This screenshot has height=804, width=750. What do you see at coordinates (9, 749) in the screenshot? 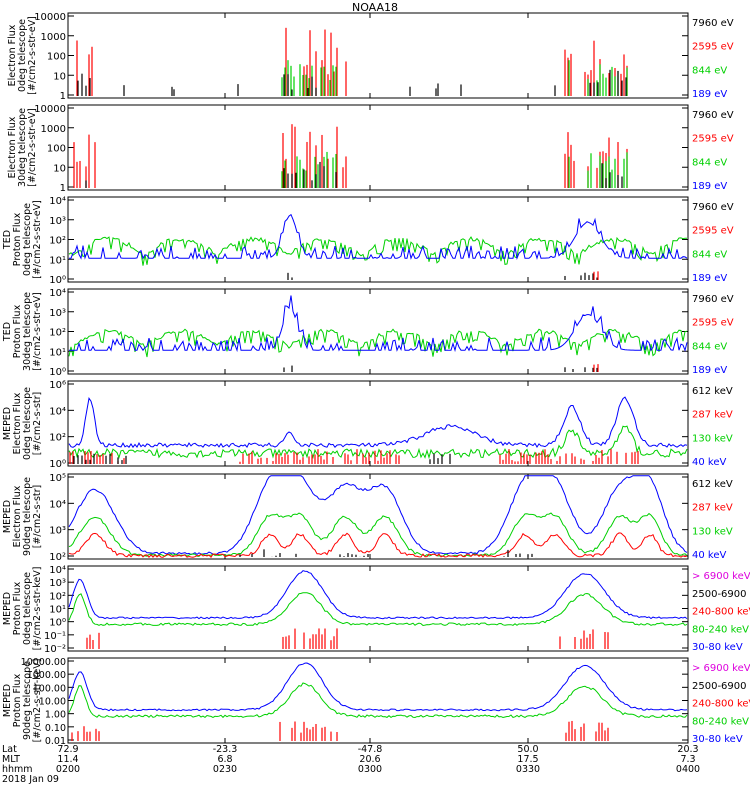
I see `x-row-label: Lat` at bounding box center [9, 749].